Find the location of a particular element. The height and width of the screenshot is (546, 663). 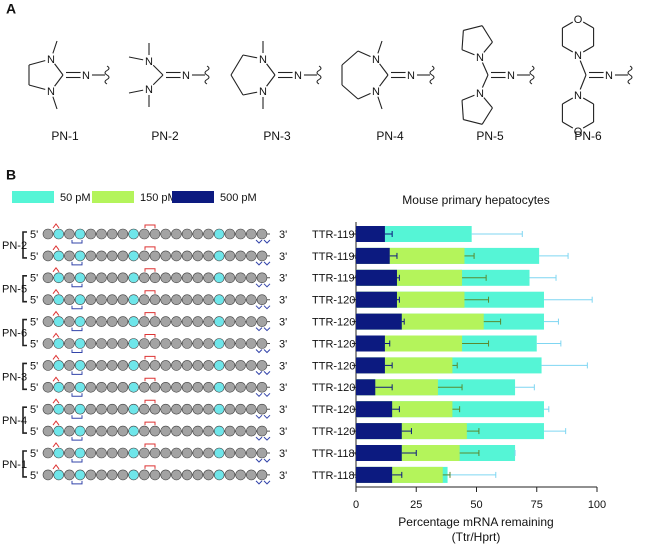

legend-swatch is located at coordinates (33, 197).